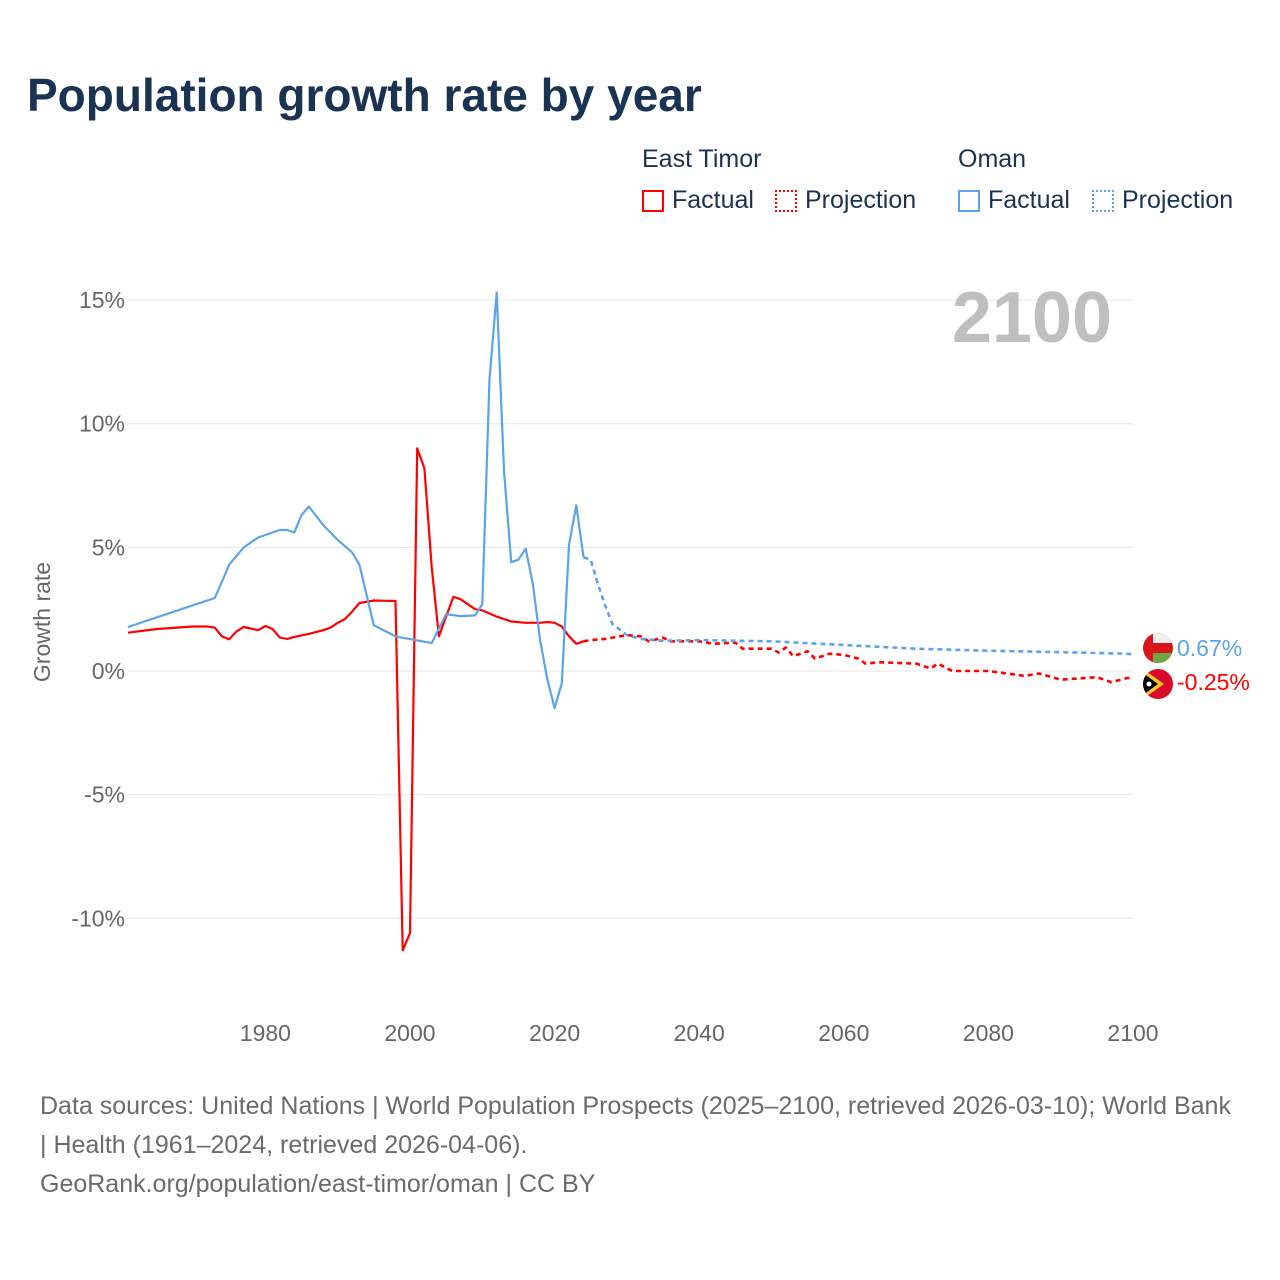 The width and height of the screenshot is (1280, 1280). Describe the element at coordinates (988, 1033) in the screenshot. I see `x-tick-label: 2080` at that location.